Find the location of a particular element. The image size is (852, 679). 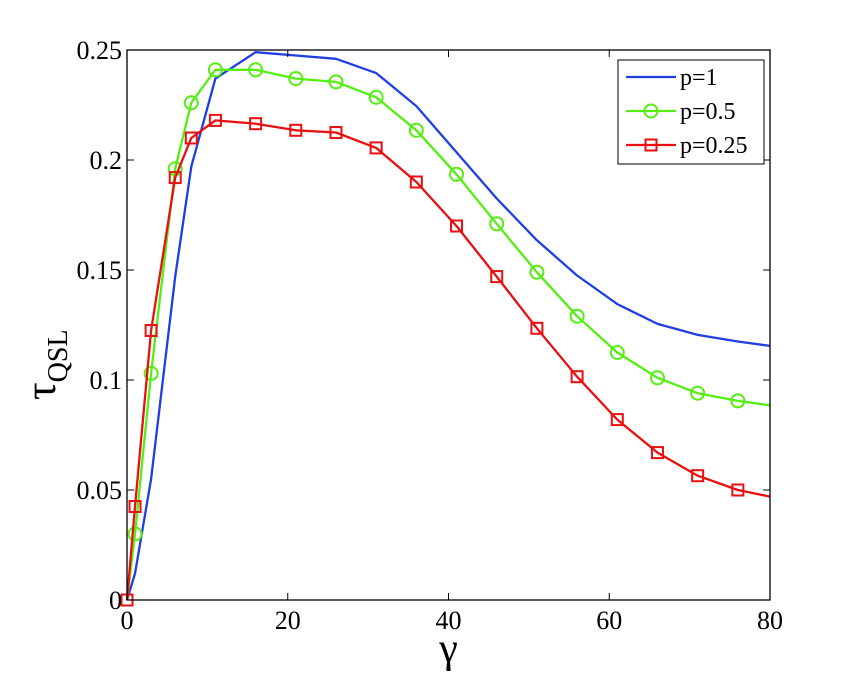

y-tick-label: 0.25 is located at coordinates (100, 50).